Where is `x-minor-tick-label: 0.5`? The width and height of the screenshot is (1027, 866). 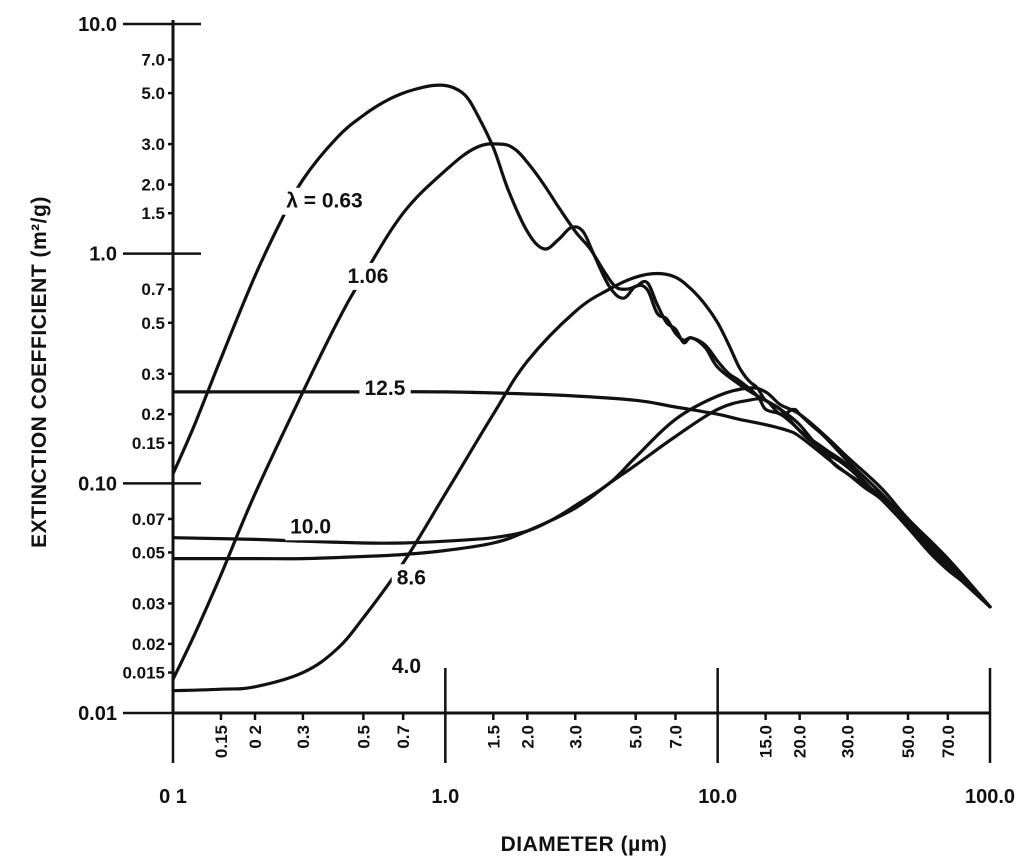
x-minor-tick-label: 0.5 is located at coordinates (363, 737).